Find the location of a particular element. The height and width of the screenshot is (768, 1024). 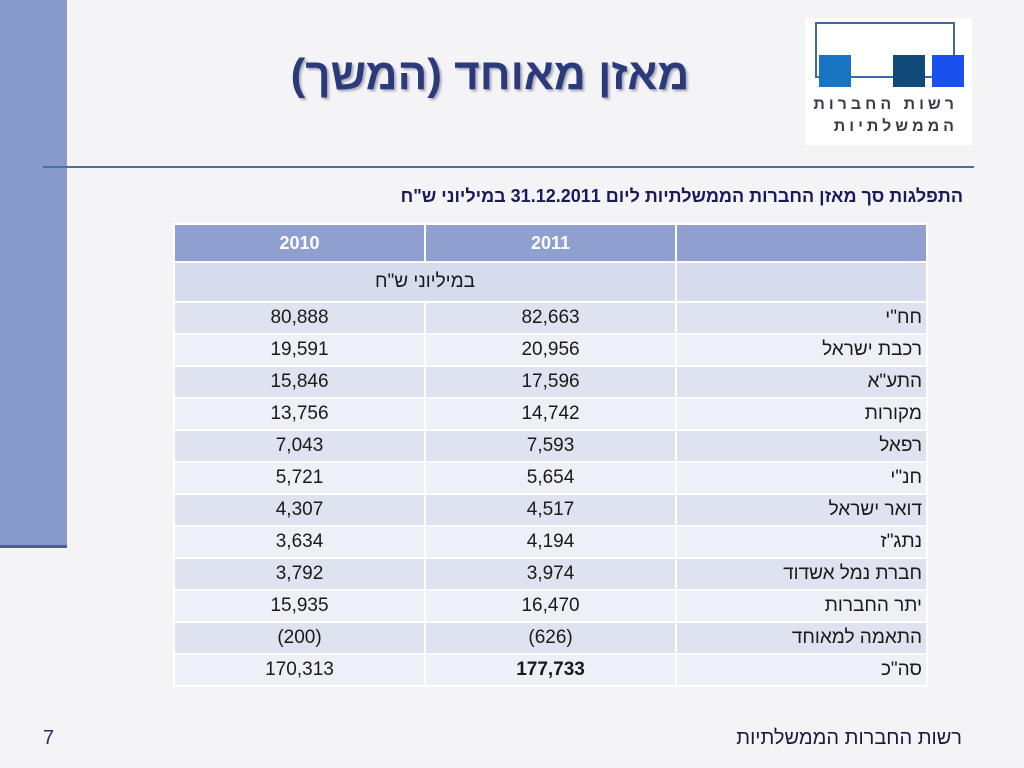

left-accent-bar is located at coordinates (33, 272).